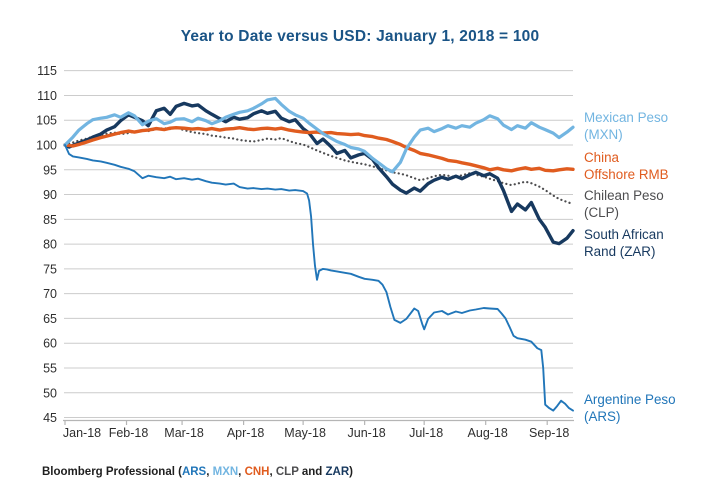  Describe the element at coordinates (426, 433) in the screenshot. I see `x-tick-label: Jul-18` at that location.